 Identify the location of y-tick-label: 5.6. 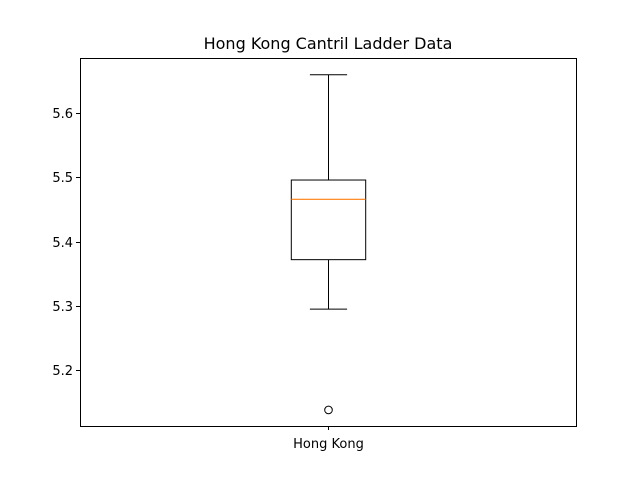
(62, 114).